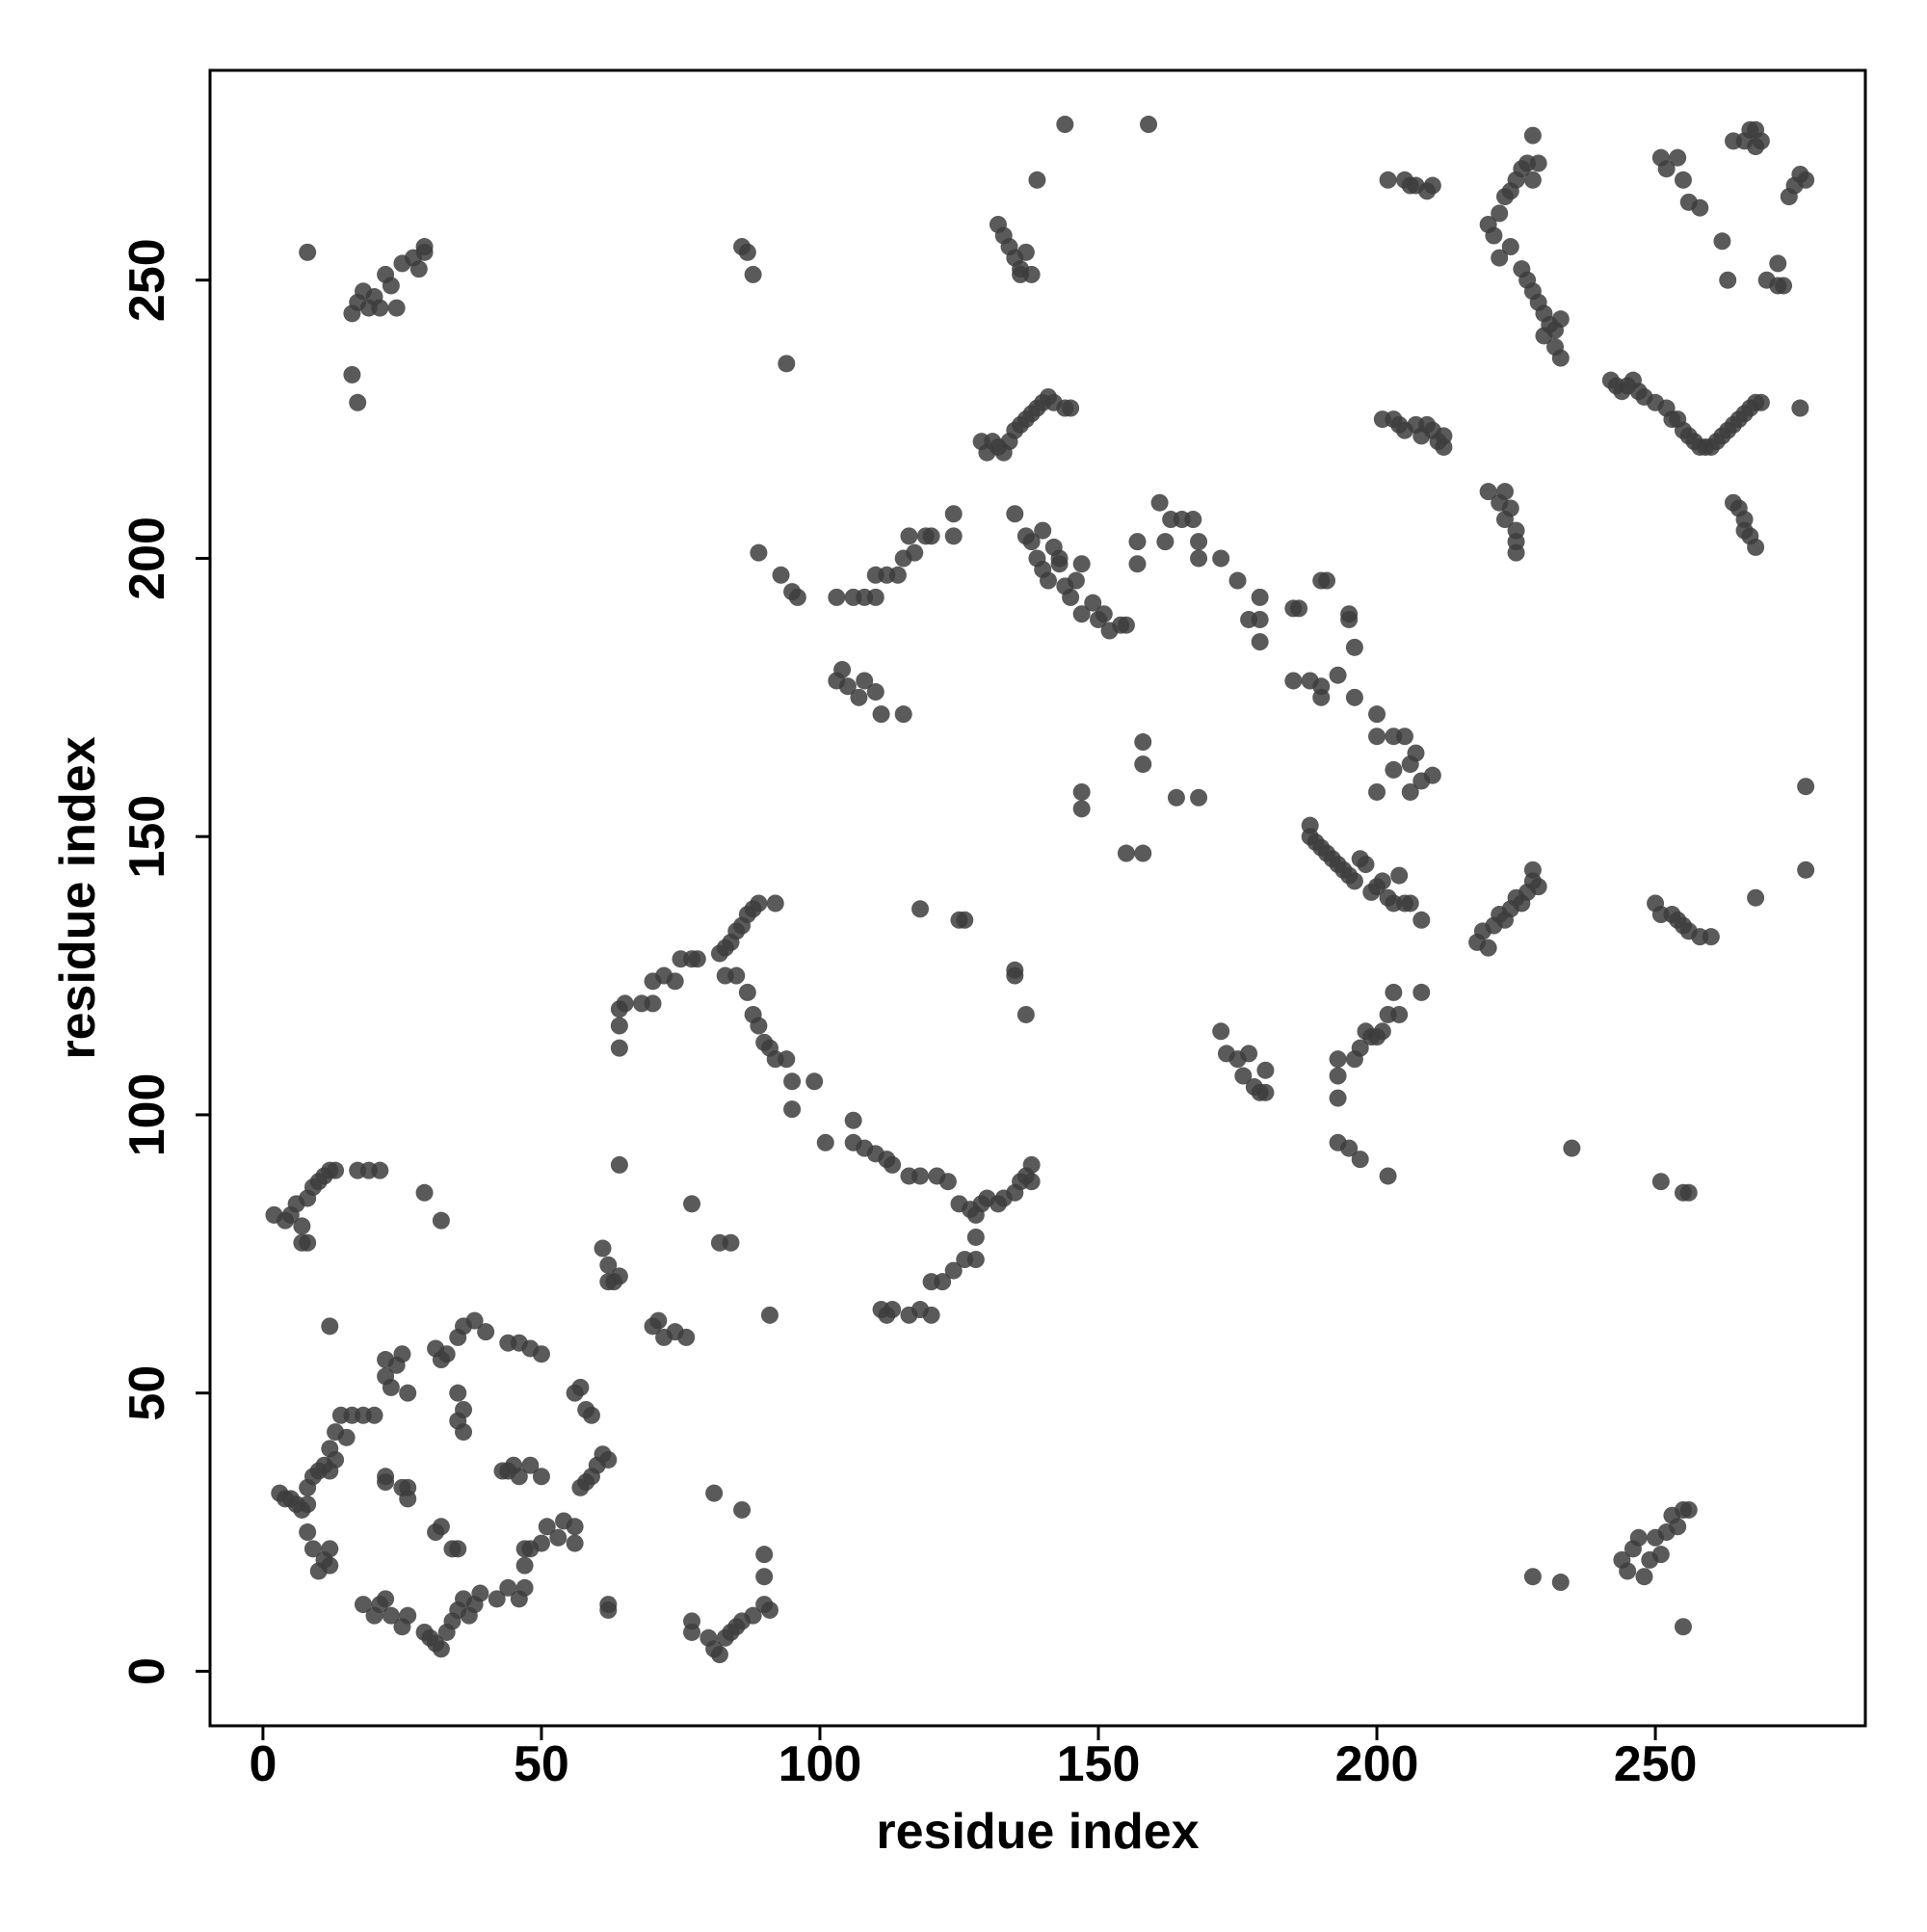  Describe the element at coordinates (147, 1671) in the screenshot. I see `y-tick-label: 0` at that location.